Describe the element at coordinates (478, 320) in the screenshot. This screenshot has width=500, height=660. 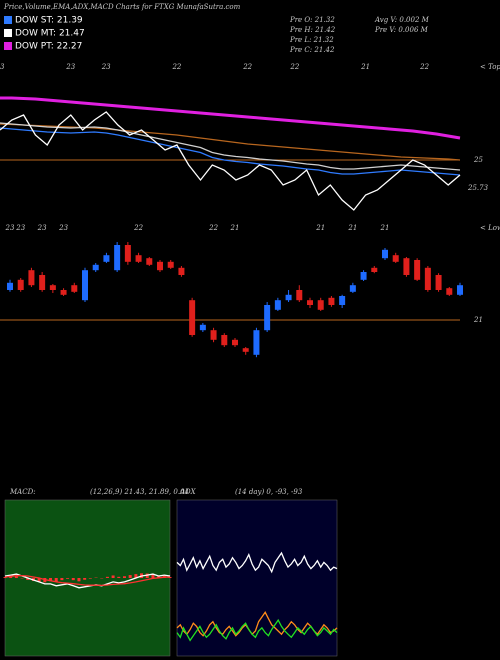
I see `y-tick-label: 21` at that location.